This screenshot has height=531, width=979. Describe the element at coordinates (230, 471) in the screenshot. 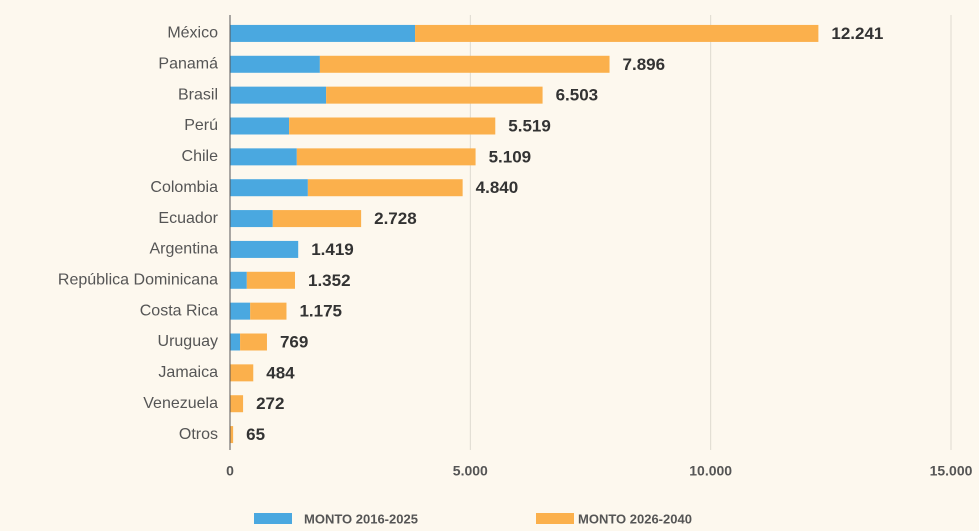

I see `x-tick-label: 0` at that location.